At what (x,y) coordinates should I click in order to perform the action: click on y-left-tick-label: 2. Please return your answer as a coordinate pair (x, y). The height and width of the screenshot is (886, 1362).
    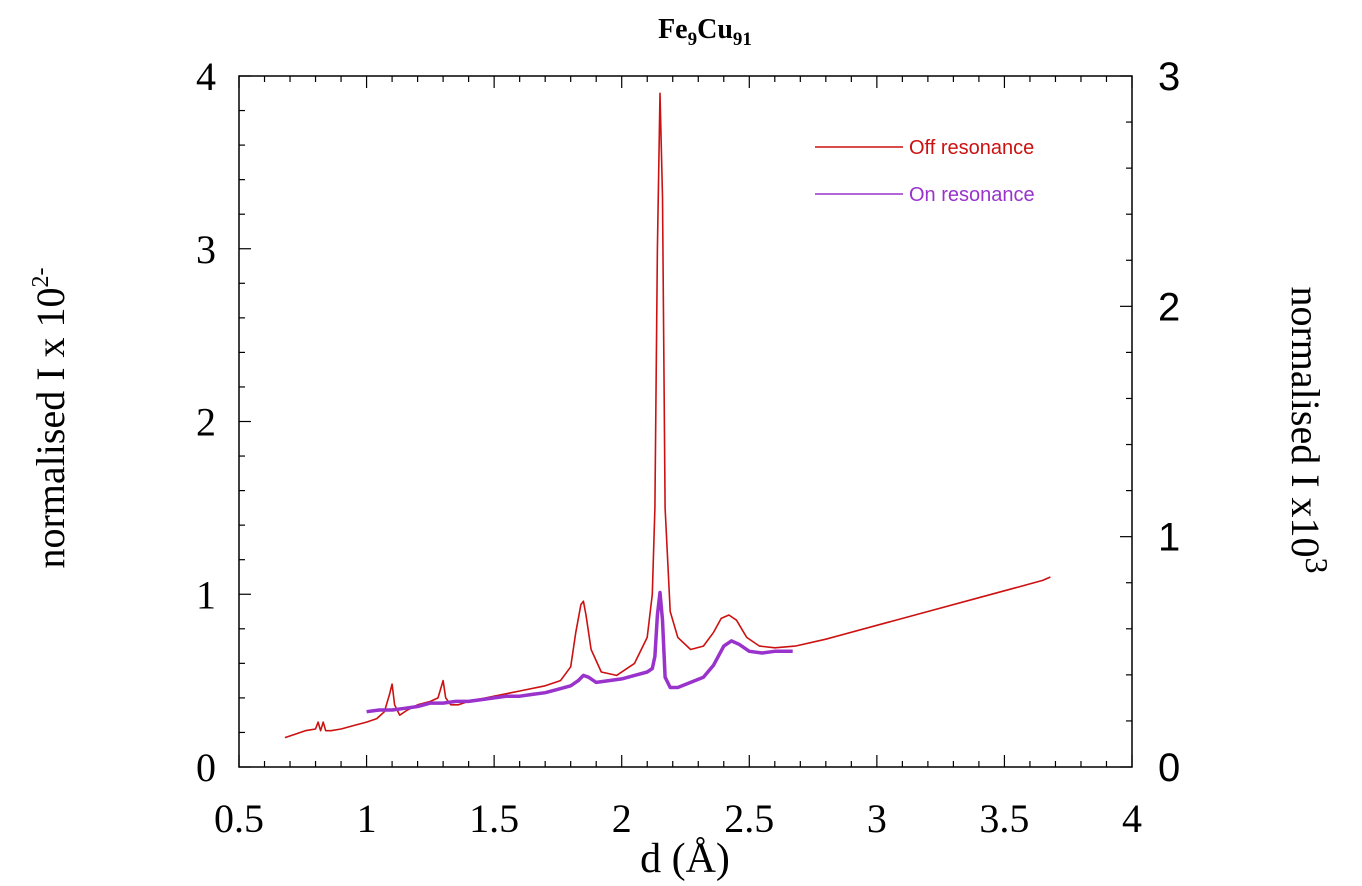
    Looking at the image, I should click on (206, 422).